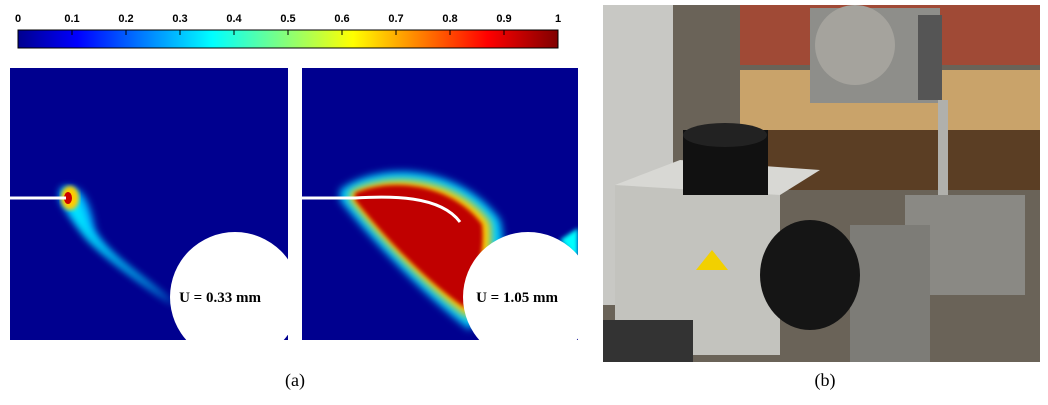 This screenshot has width=1048, height=405. Describe the element at coordinates (18, 19) in the screenshot. I see `colorbar-tick-label: 0` at that location.